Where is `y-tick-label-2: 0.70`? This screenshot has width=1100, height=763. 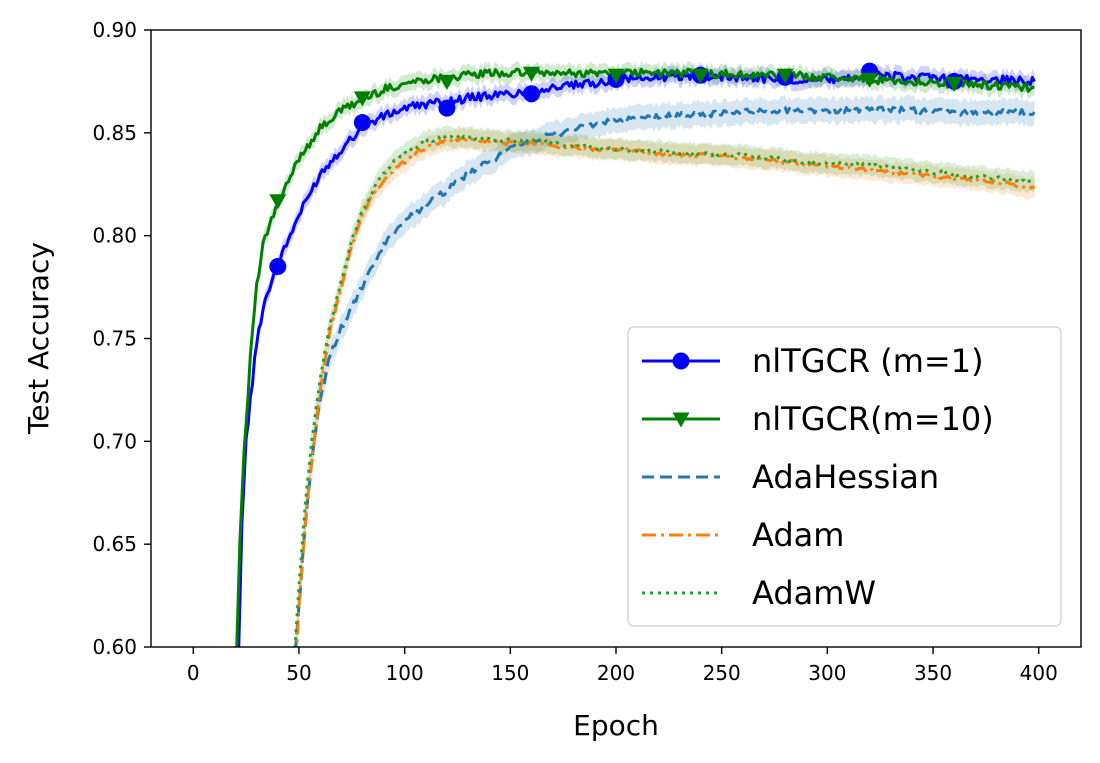
y-tick-label-2: 0.70 is located at coordinates (114, 441).